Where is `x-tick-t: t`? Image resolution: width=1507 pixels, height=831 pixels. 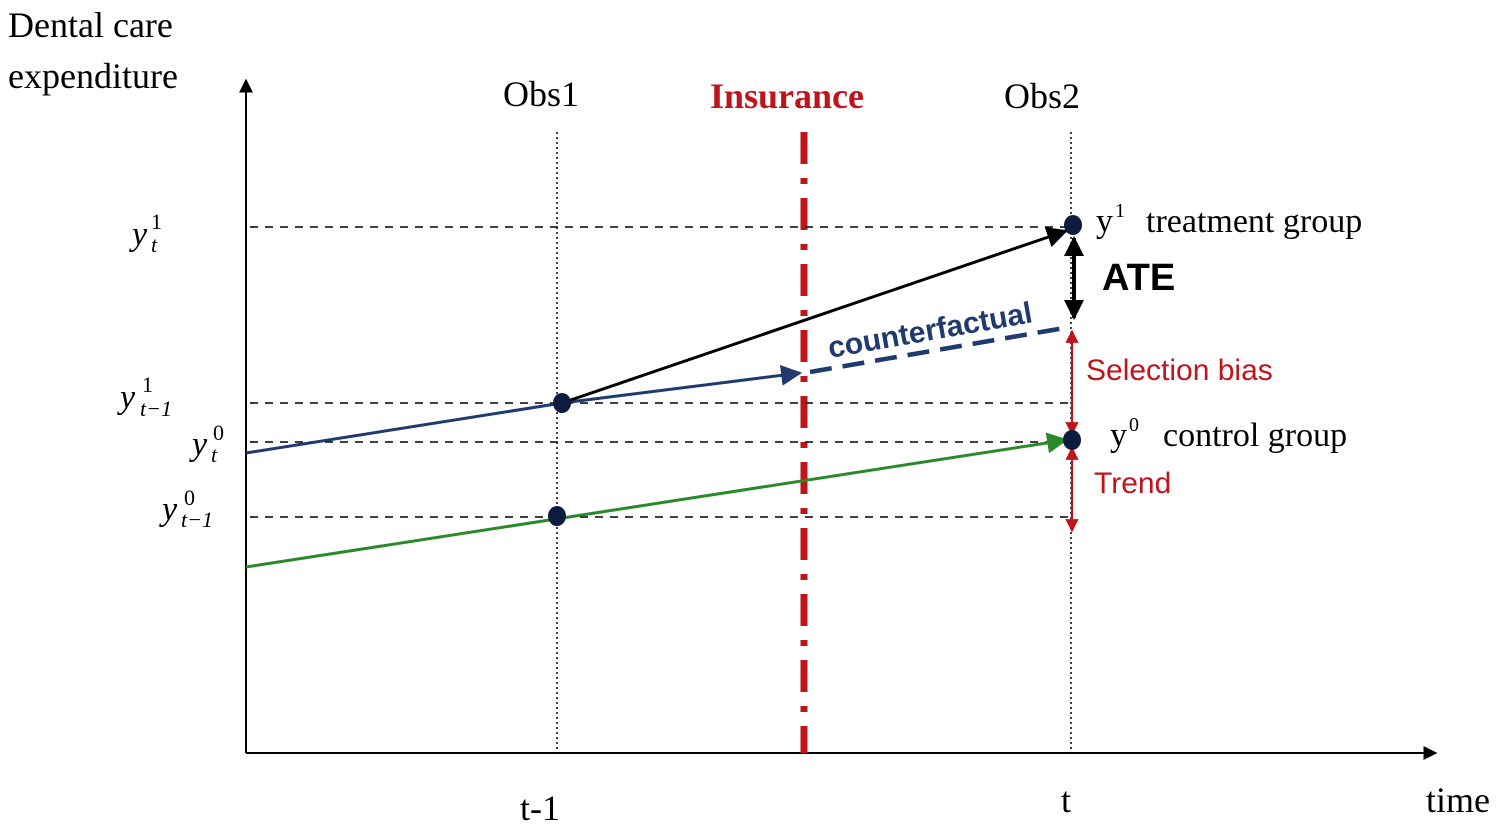 x-tick-t: t is located at coordinates (1066, 800).